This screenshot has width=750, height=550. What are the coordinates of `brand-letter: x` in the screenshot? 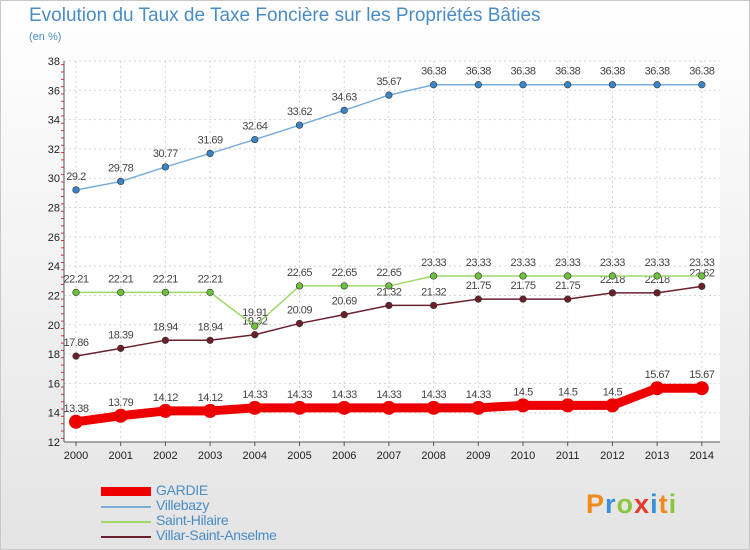 It's located at (642, 504).